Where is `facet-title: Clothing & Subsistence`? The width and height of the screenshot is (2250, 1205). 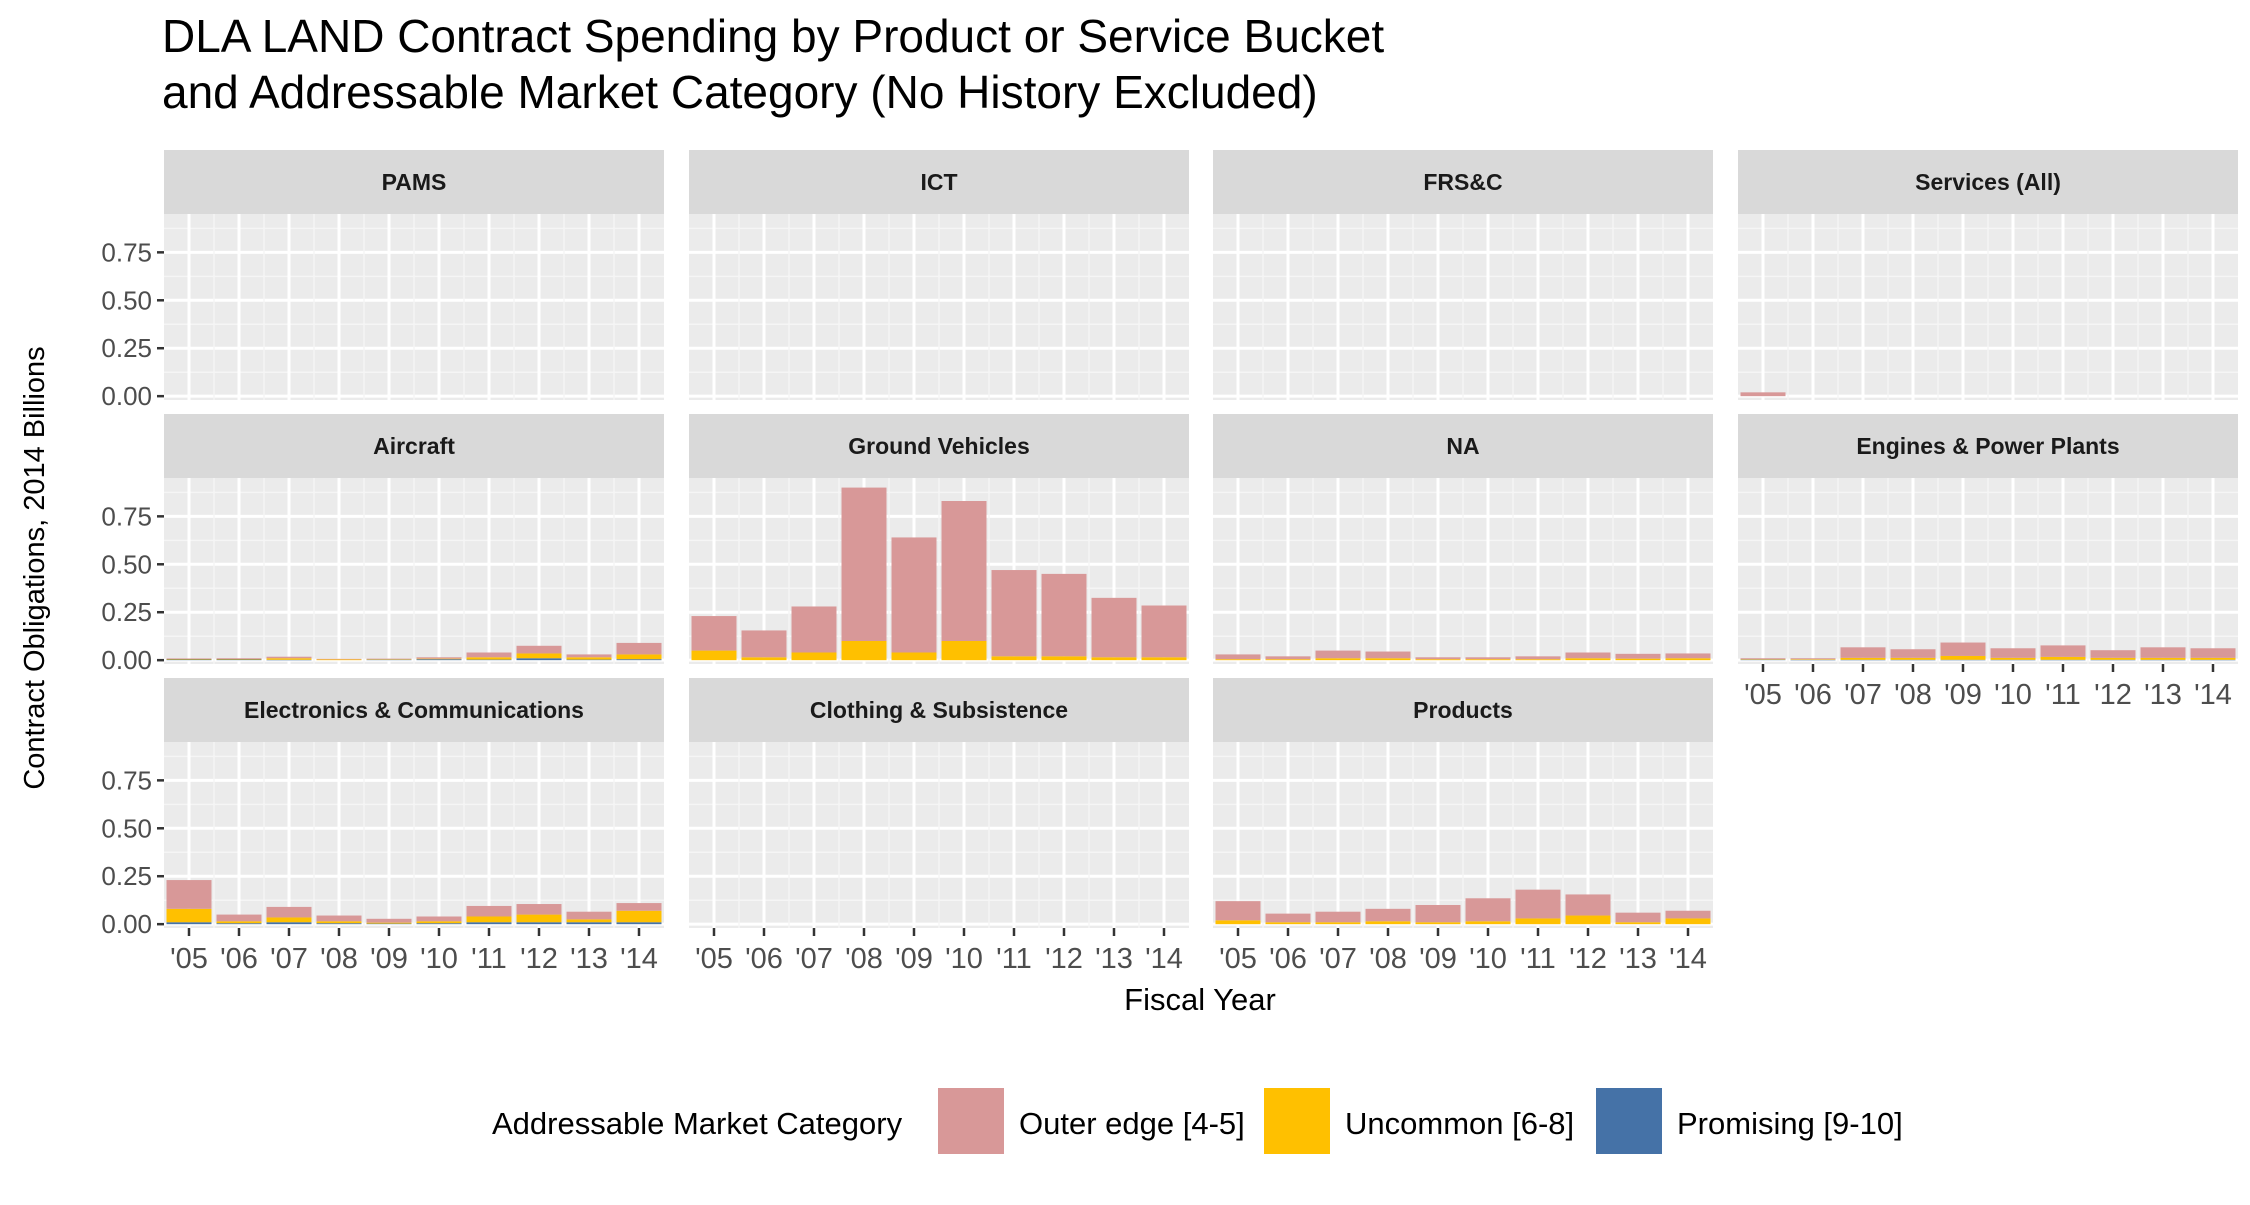 facet-title: Clothing & Subsistence is located at coordinates (939, 710).